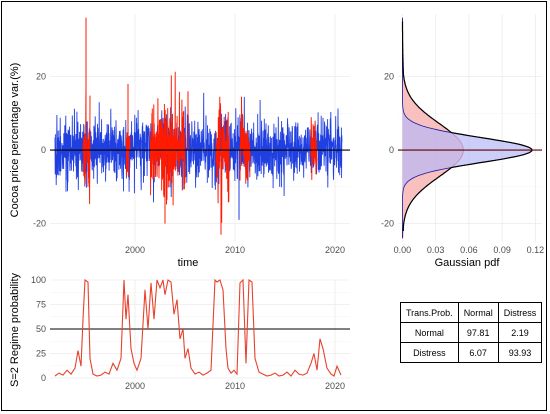 This screenshot has height=414, width=550. I want to click on table-row: Normal 97.81 2.19, so click(471, 332).